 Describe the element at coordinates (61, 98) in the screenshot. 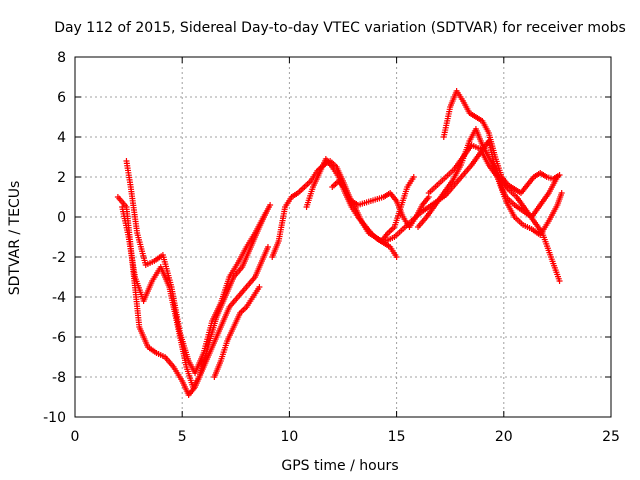

I see `y-tick-label: 6` at that location.